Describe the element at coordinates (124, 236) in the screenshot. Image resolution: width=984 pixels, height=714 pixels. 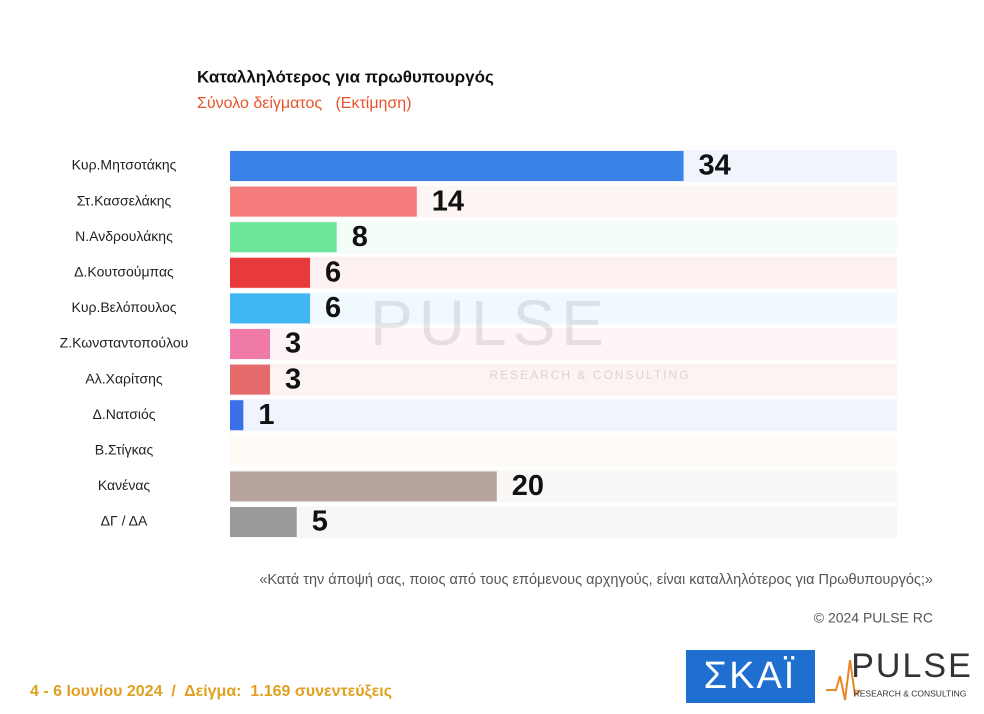
I see `category-label: Ν.Ανδρουλάκης` at that location.